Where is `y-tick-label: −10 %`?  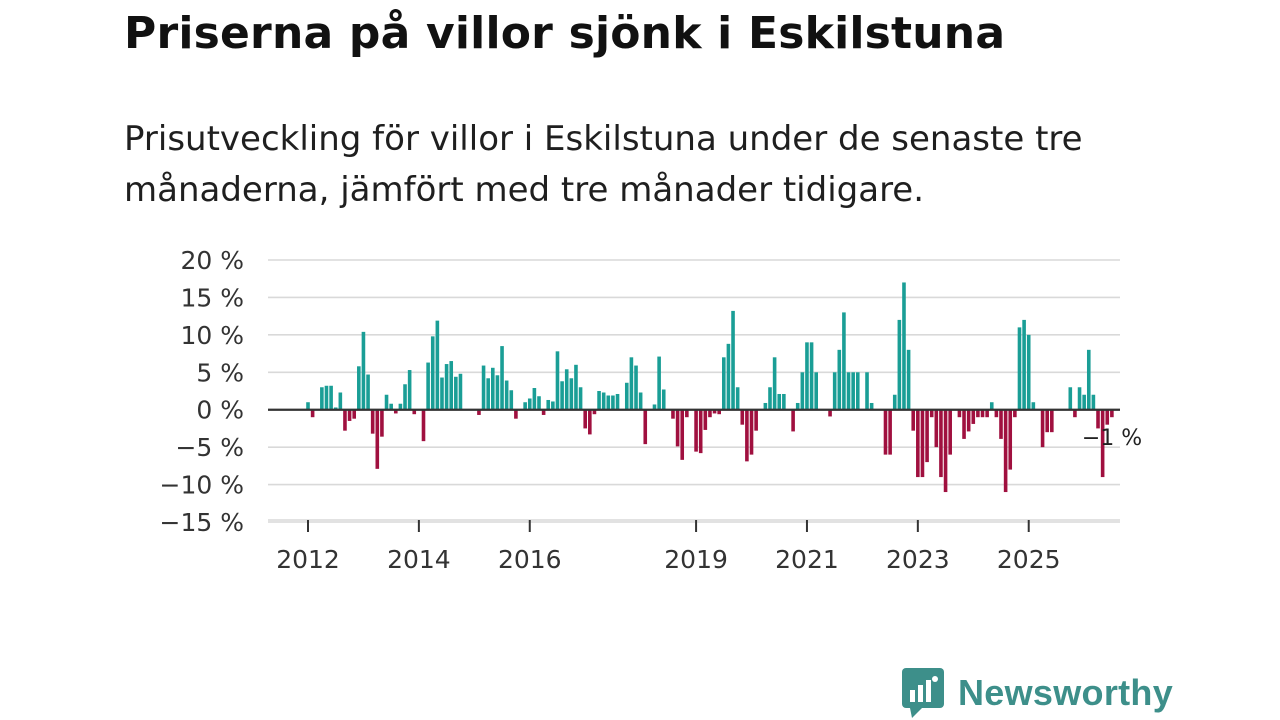
y-tick-label: −10 % is located at coordinates (202, 485).